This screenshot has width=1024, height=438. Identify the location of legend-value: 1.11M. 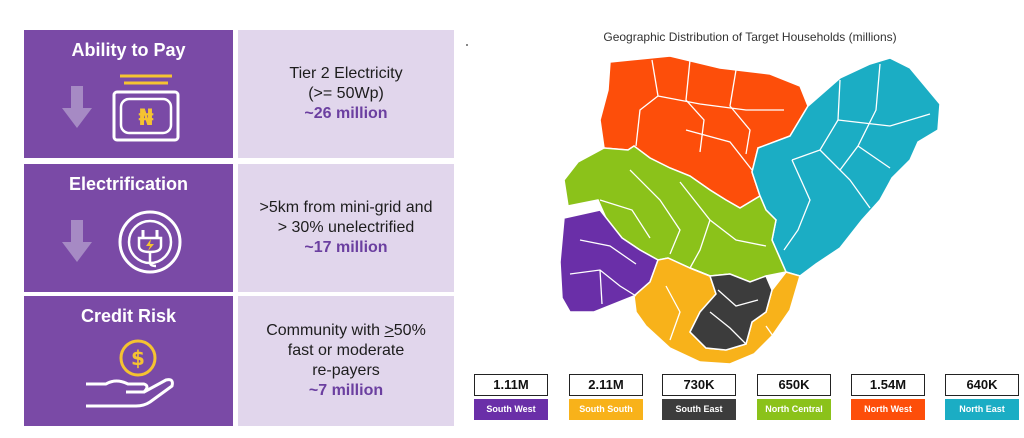
(511, 385).